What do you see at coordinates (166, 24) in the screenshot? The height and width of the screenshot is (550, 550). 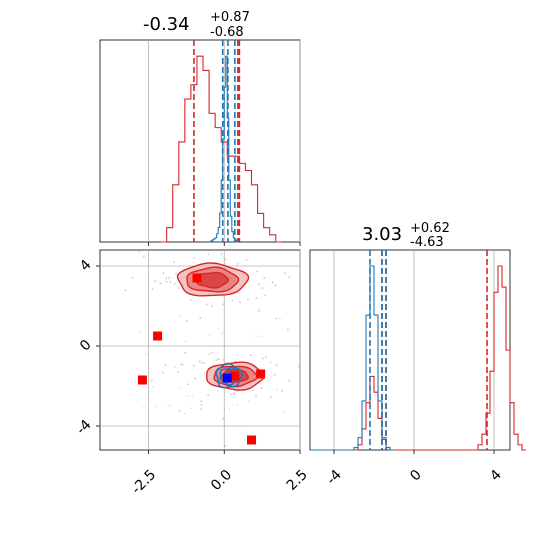 I see `param1-title-value: -0.34` at bounding box center [166, 24].